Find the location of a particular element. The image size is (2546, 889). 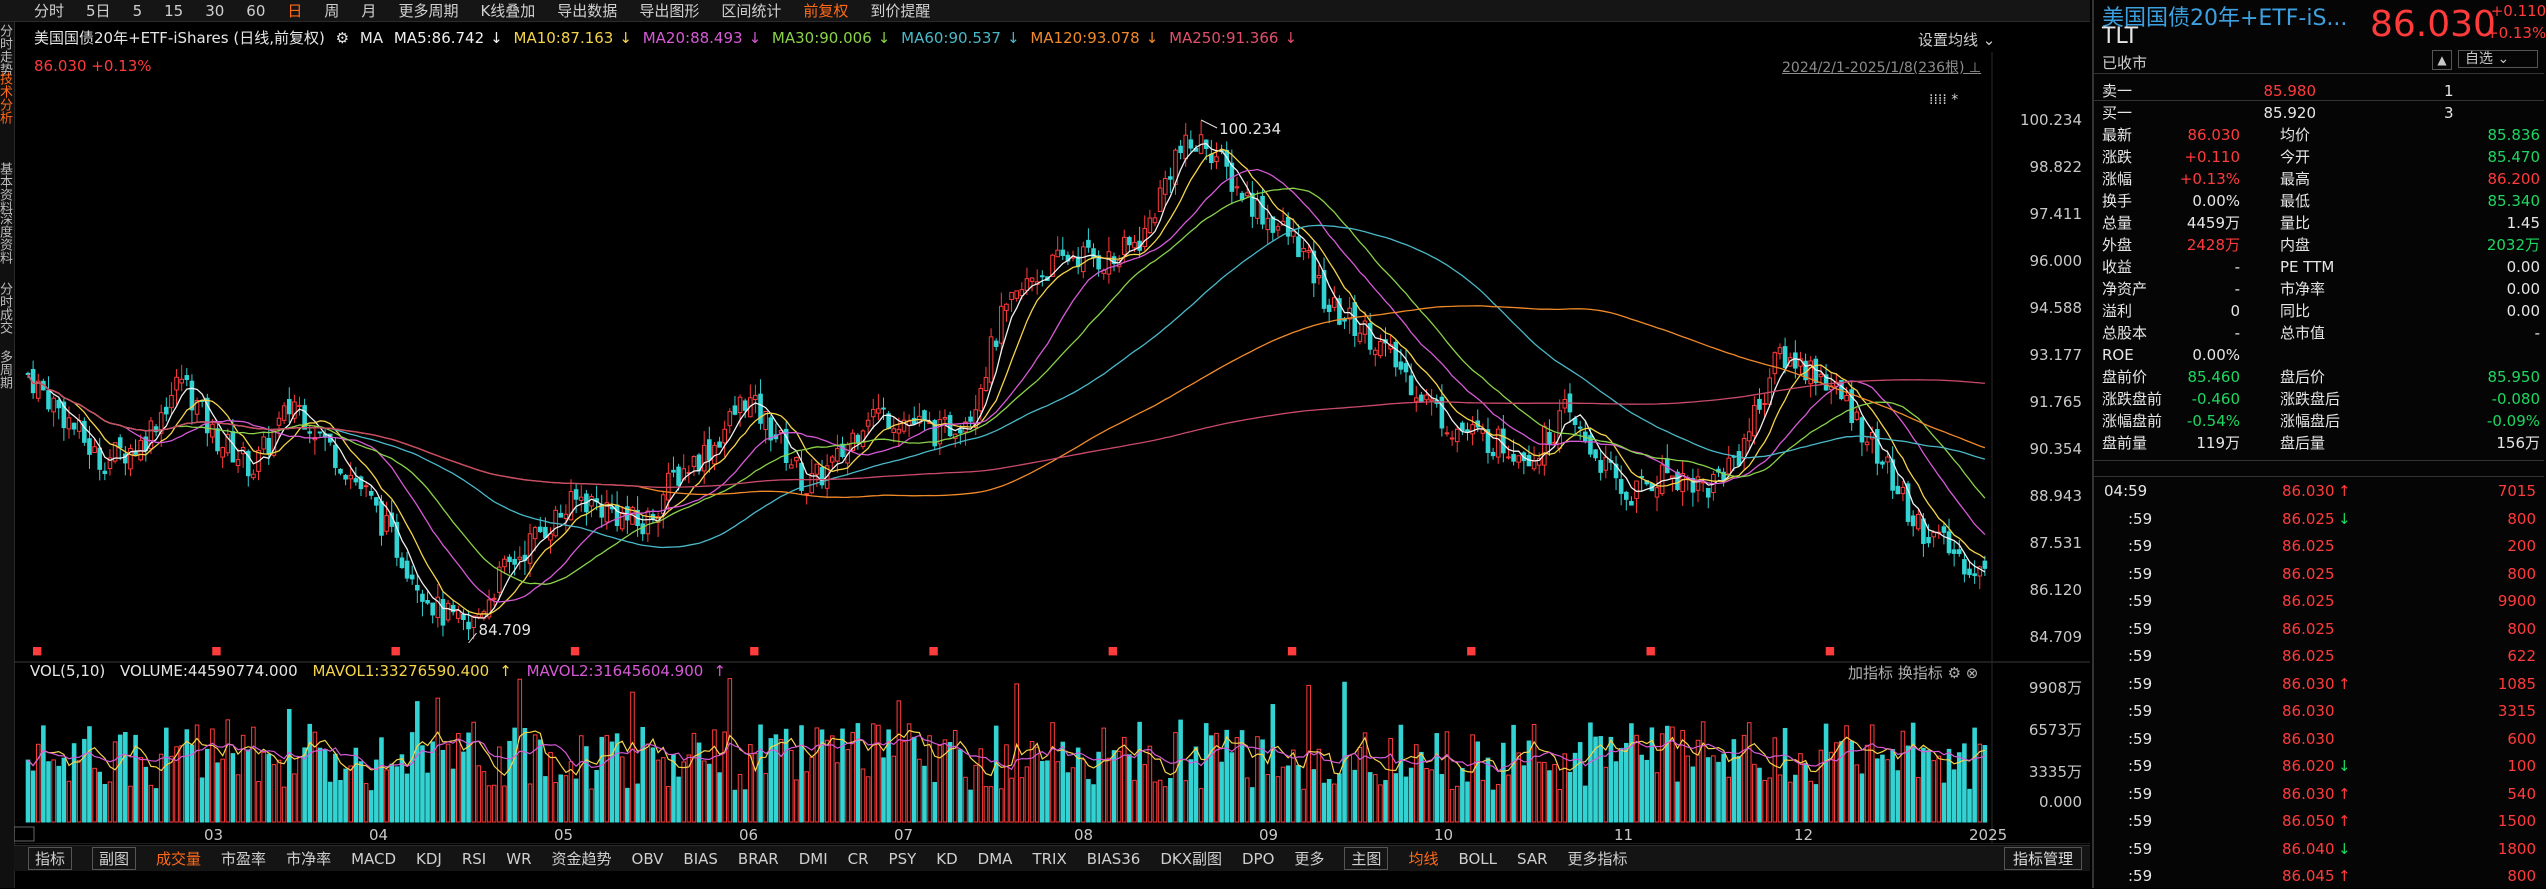

indicator-item: OBV is located at coordinates (647, 858).